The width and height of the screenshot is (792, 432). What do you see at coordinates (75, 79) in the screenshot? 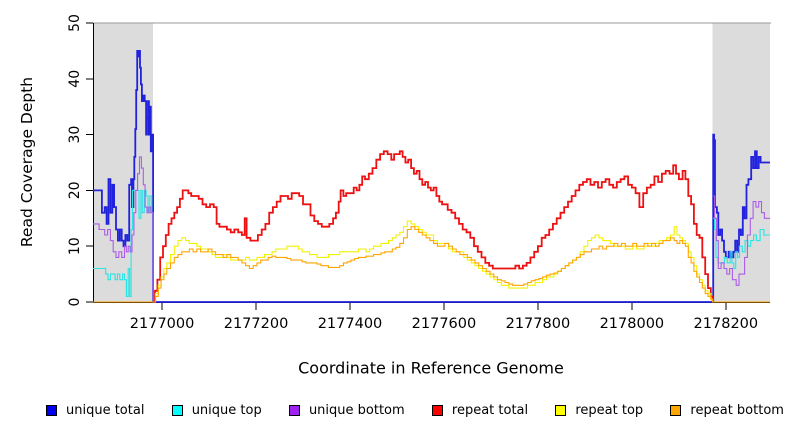
I see `y-tick-label: 40` at bounding box center [75, 79].